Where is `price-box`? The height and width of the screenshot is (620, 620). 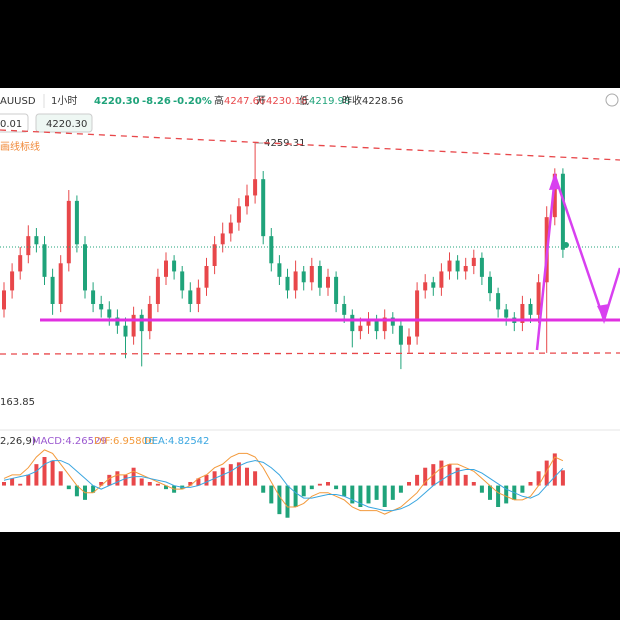 price-box is located at coordinates (64, 123).